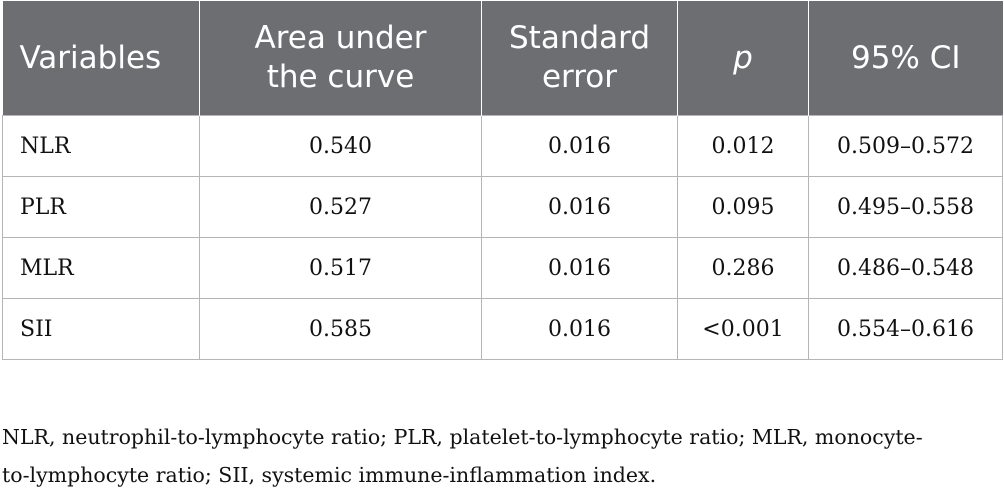  I want to click on header-p: p, so click(743, 58).